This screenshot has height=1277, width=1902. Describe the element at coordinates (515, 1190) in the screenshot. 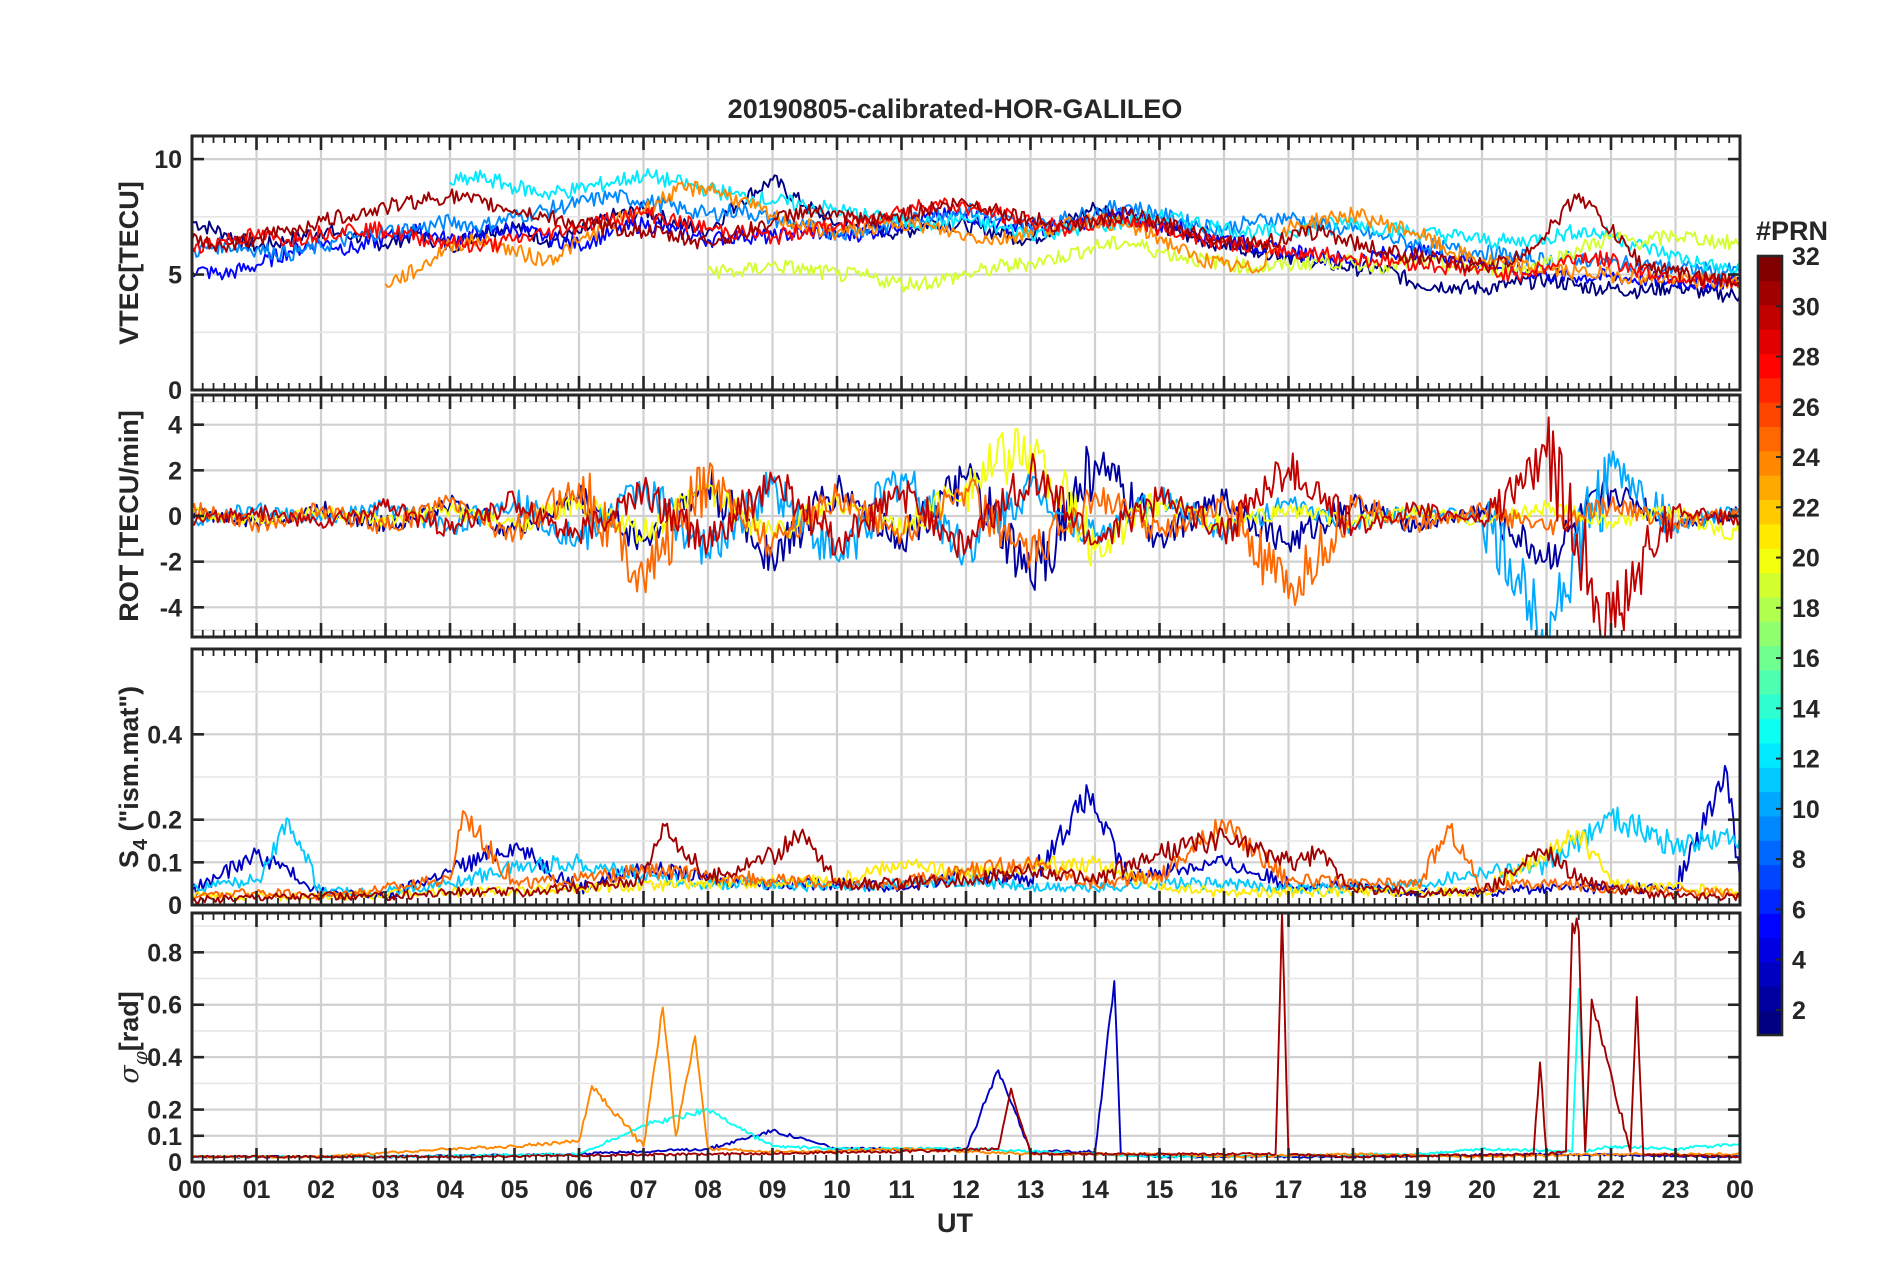

I see `x-tick-label: 05` at that location.